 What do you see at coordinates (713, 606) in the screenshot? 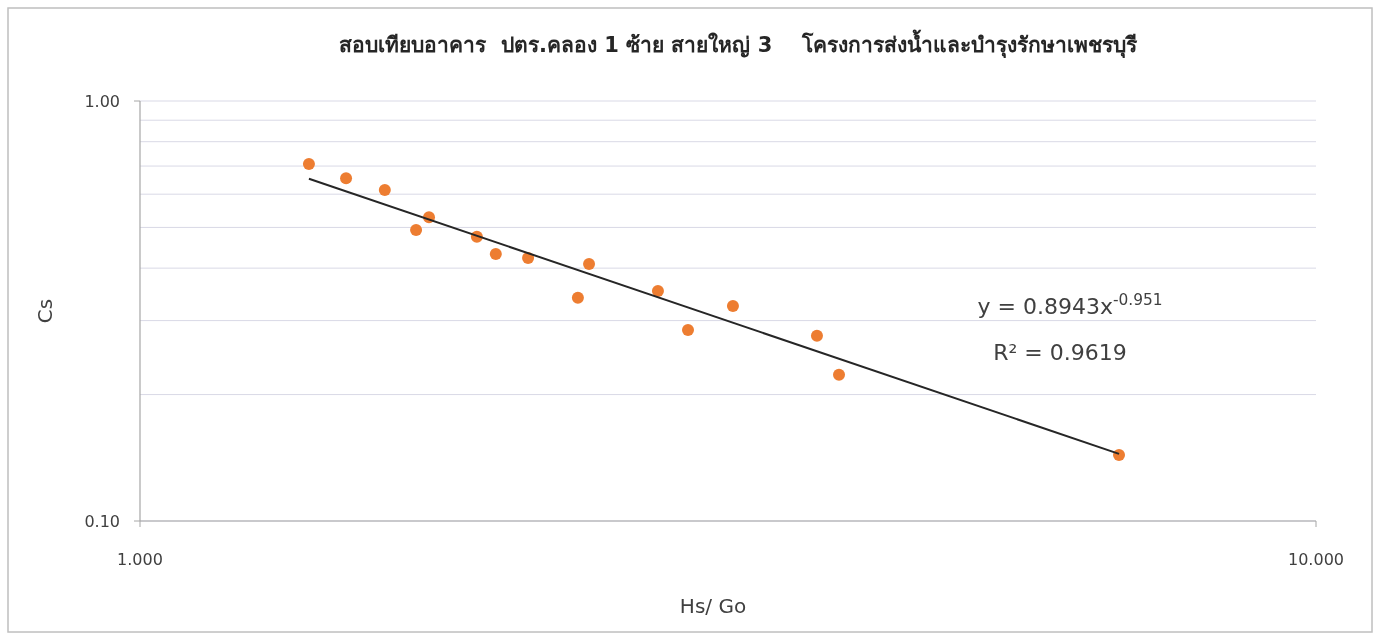
I see `x-axis-title: Hs/ Go` at bounding box center [713, 606].